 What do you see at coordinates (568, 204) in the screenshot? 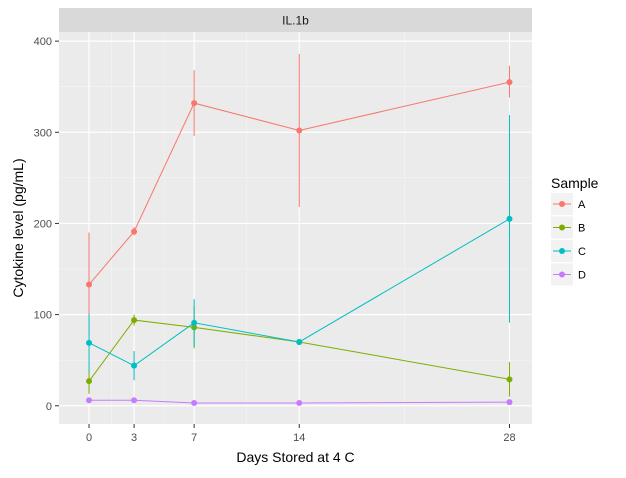
I see `legend-item-A: A` at bounding box center [568, 204].